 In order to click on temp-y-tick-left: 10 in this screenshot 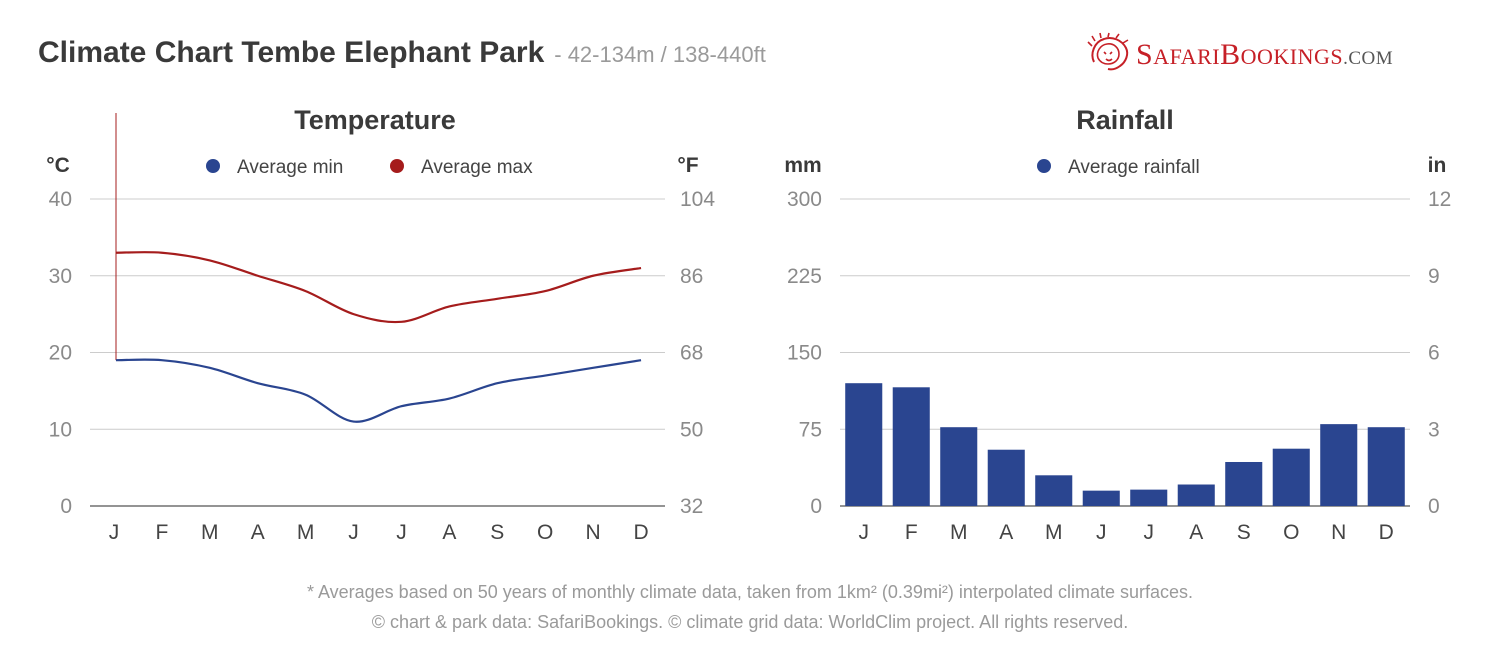, I will do `click(60, 429)`.